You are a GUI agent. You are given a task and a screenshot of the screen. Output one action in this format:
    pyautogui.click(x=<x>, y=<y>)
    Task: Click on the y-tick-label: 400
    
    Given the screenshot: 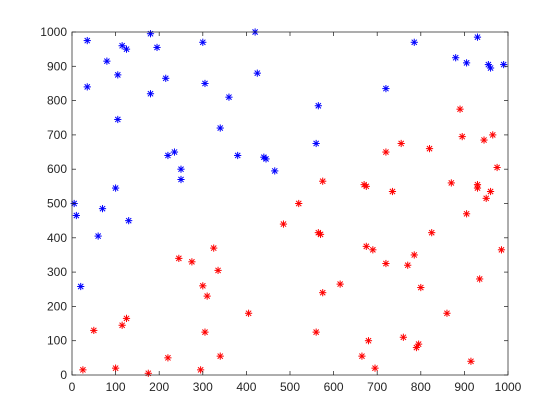 What is the action you would take?
    pyautogui.click(x=57, y=238)
    